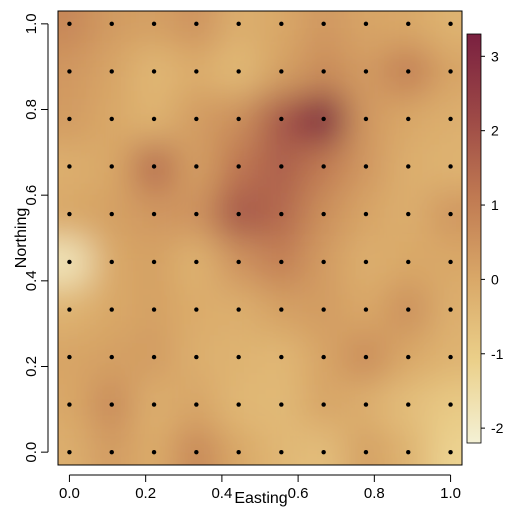 This screenshot has height=514, width=506. Describe the element at coordinates (145, 493) in the screenshot. I see `x-tick-label: 0.2` at that location.